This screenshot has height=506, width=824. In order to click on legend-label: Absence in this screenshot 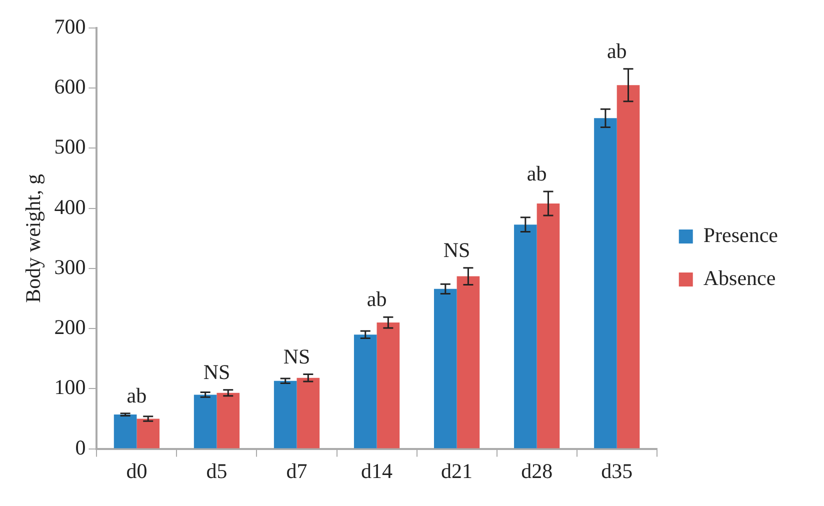, I will do `click(739, 278)`.